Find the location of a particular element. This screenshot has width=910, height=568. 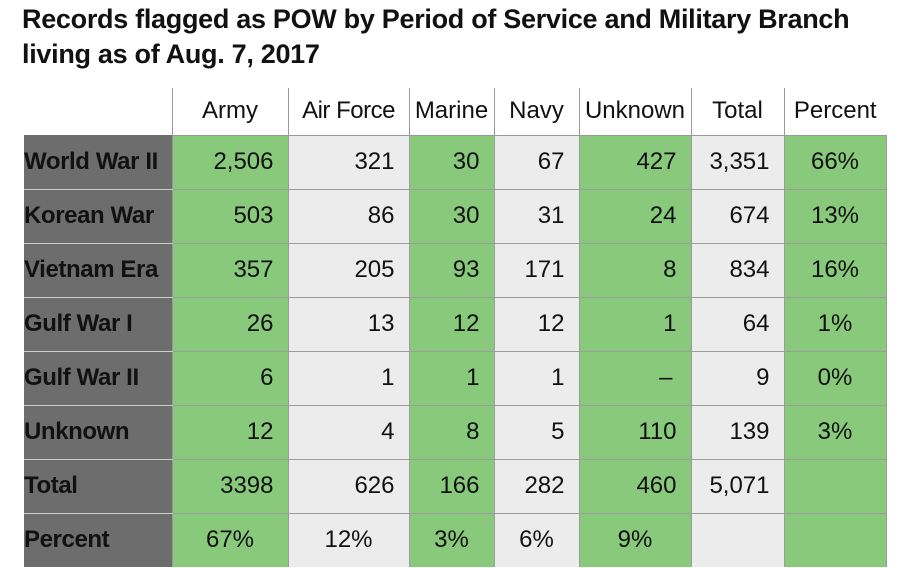

cell-army: 503 is located at coordinates (230, 216).